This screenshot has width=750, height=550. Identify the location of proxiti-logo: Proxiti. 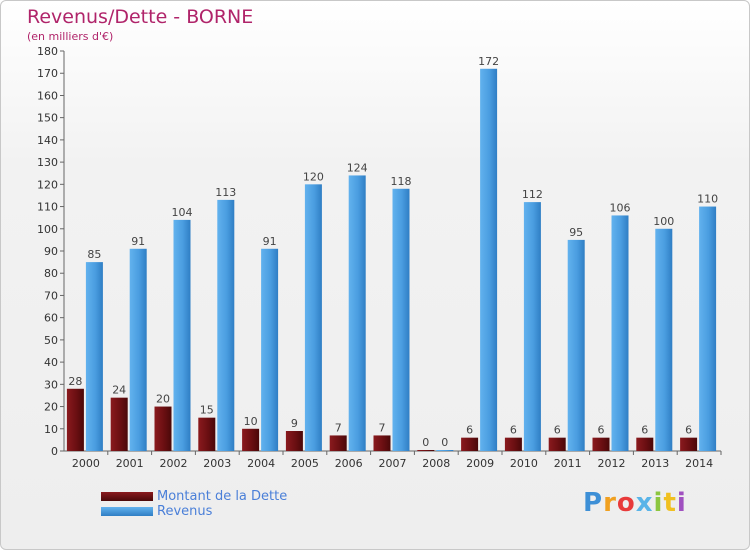
(635, 503).